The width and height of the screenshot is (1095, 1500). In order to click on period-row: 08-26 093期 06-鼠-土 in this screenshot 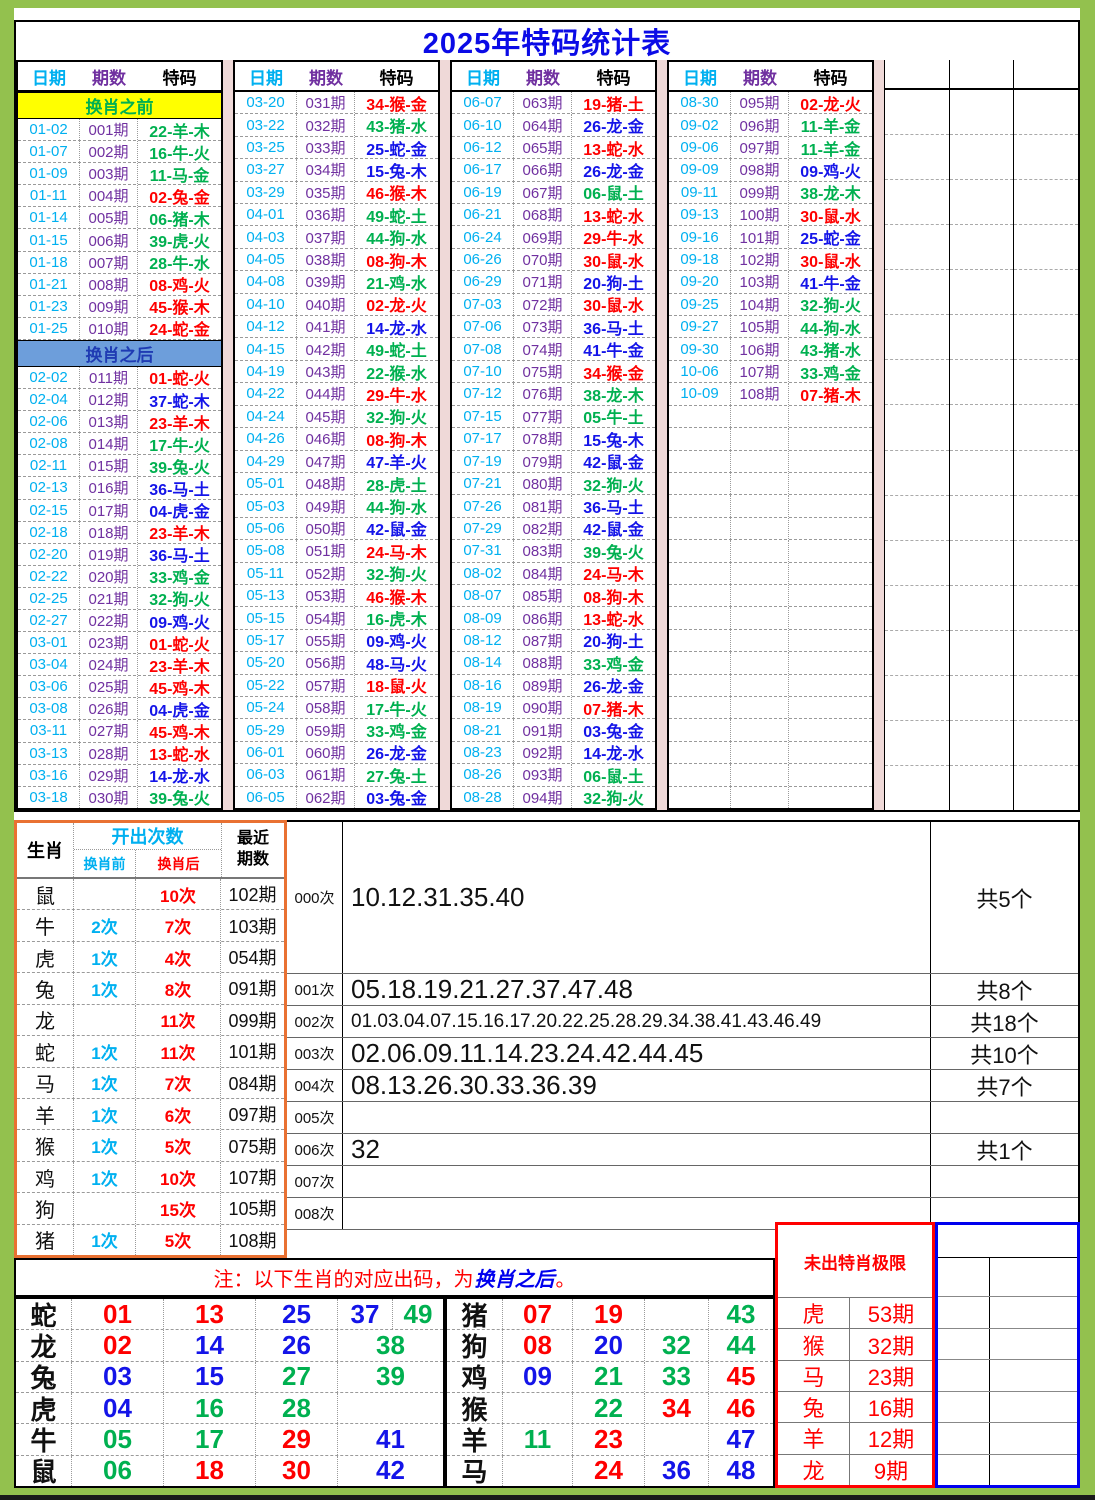, I will do `click(553, 775)`.